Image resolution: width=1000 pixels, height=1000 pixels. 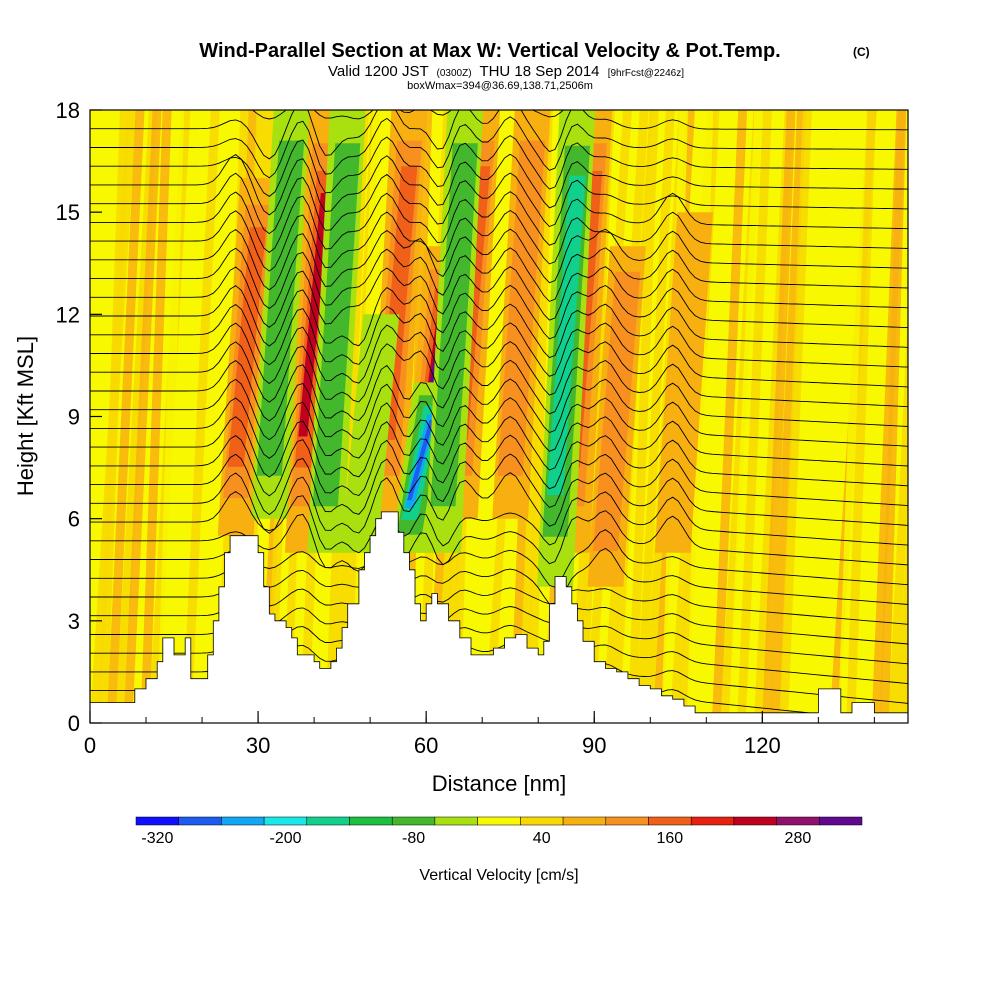 What do you see at coordinates (378, 71) in the screenshot?
I see `valid-time: Valid 1200 JST` at bounding box center [378, 71].